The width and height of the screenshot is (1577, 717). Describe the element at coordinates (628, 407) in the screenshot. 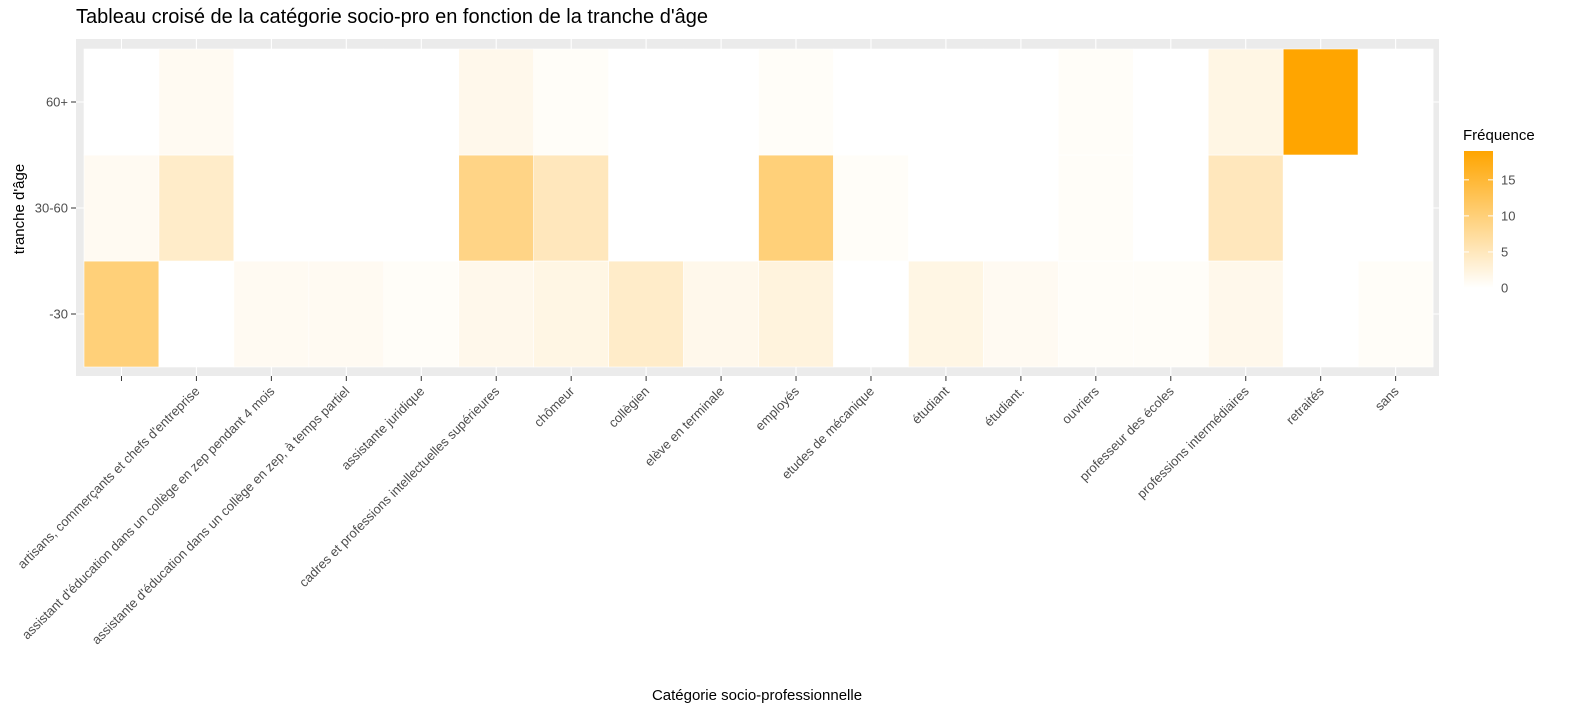

I see `x-tick-label: collègien` at that location.